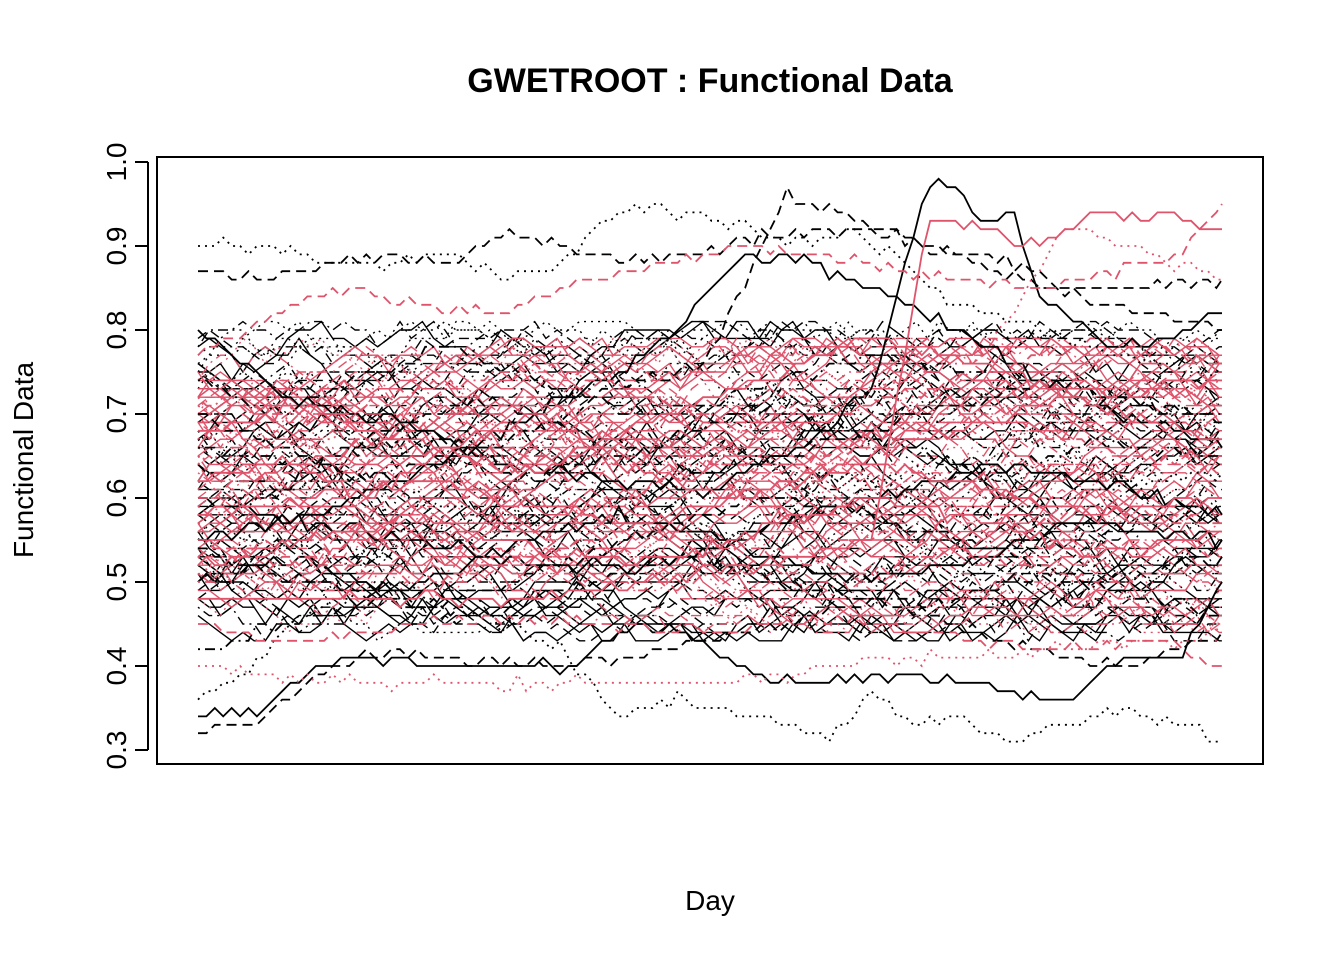 This screenshot has width=1344, height=960. What do you see at coordinates (116, 414) in the screenshot?
I see `y-tick-label-4: 0.7` at bounding box center [116, 414].